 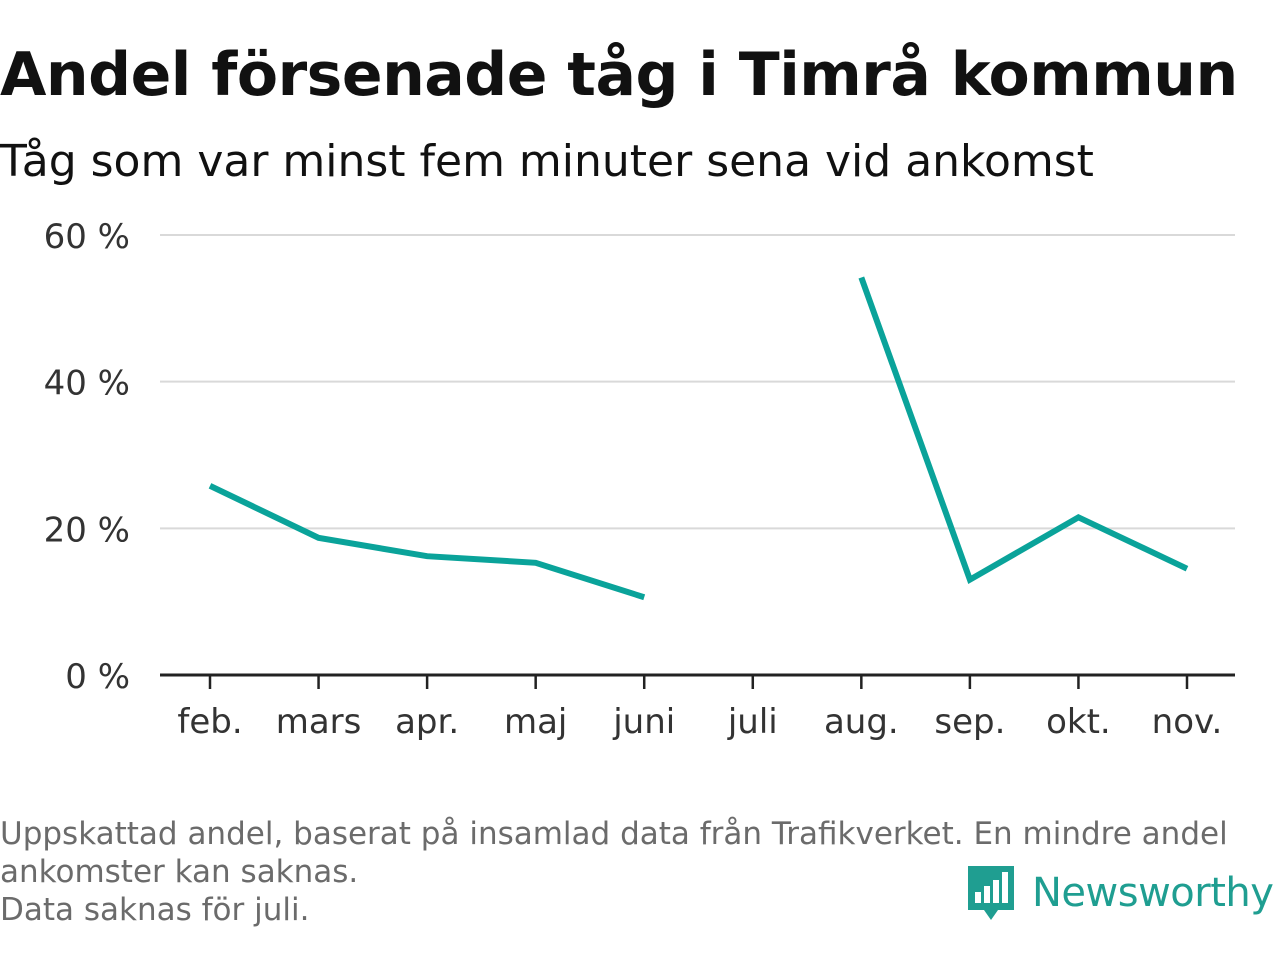 I want to click on x-tick-label: aug., so click(x=861, y=722).